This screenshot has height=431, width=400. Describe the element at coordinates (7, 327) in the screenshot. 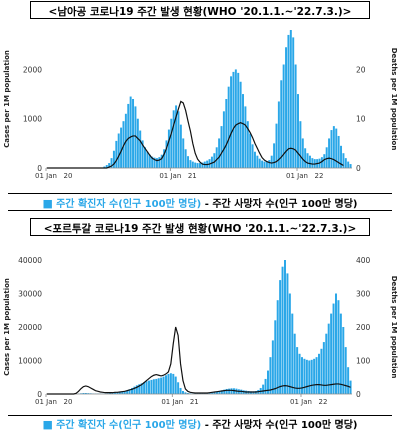

I see `chart2-ylabel: Cases per 1M population` at that location.